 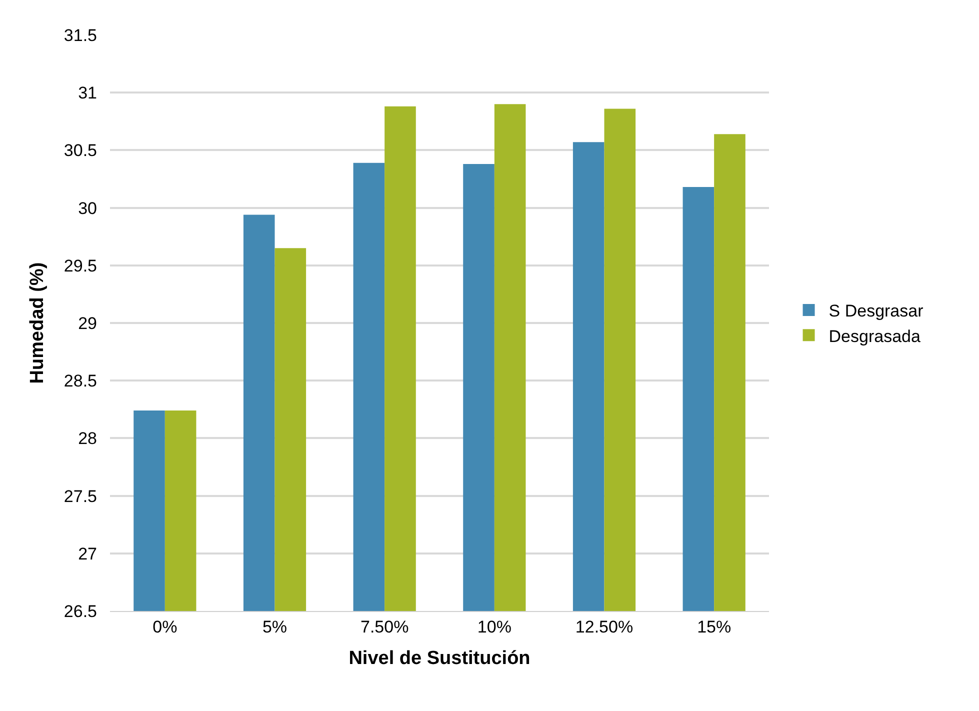 What do you see at coordinates (384, 626) in the screenshot?
I see `x-tick-label: 7.50%` at bounding box center [384, 626].